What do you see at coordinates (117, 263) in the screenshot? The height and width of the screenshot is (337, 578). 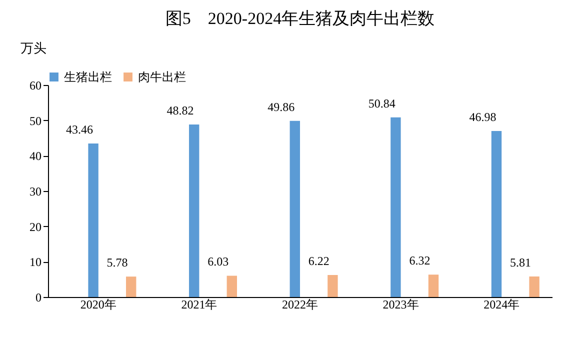 I see `data-label: 5.78` at bounding box center [117, 263].